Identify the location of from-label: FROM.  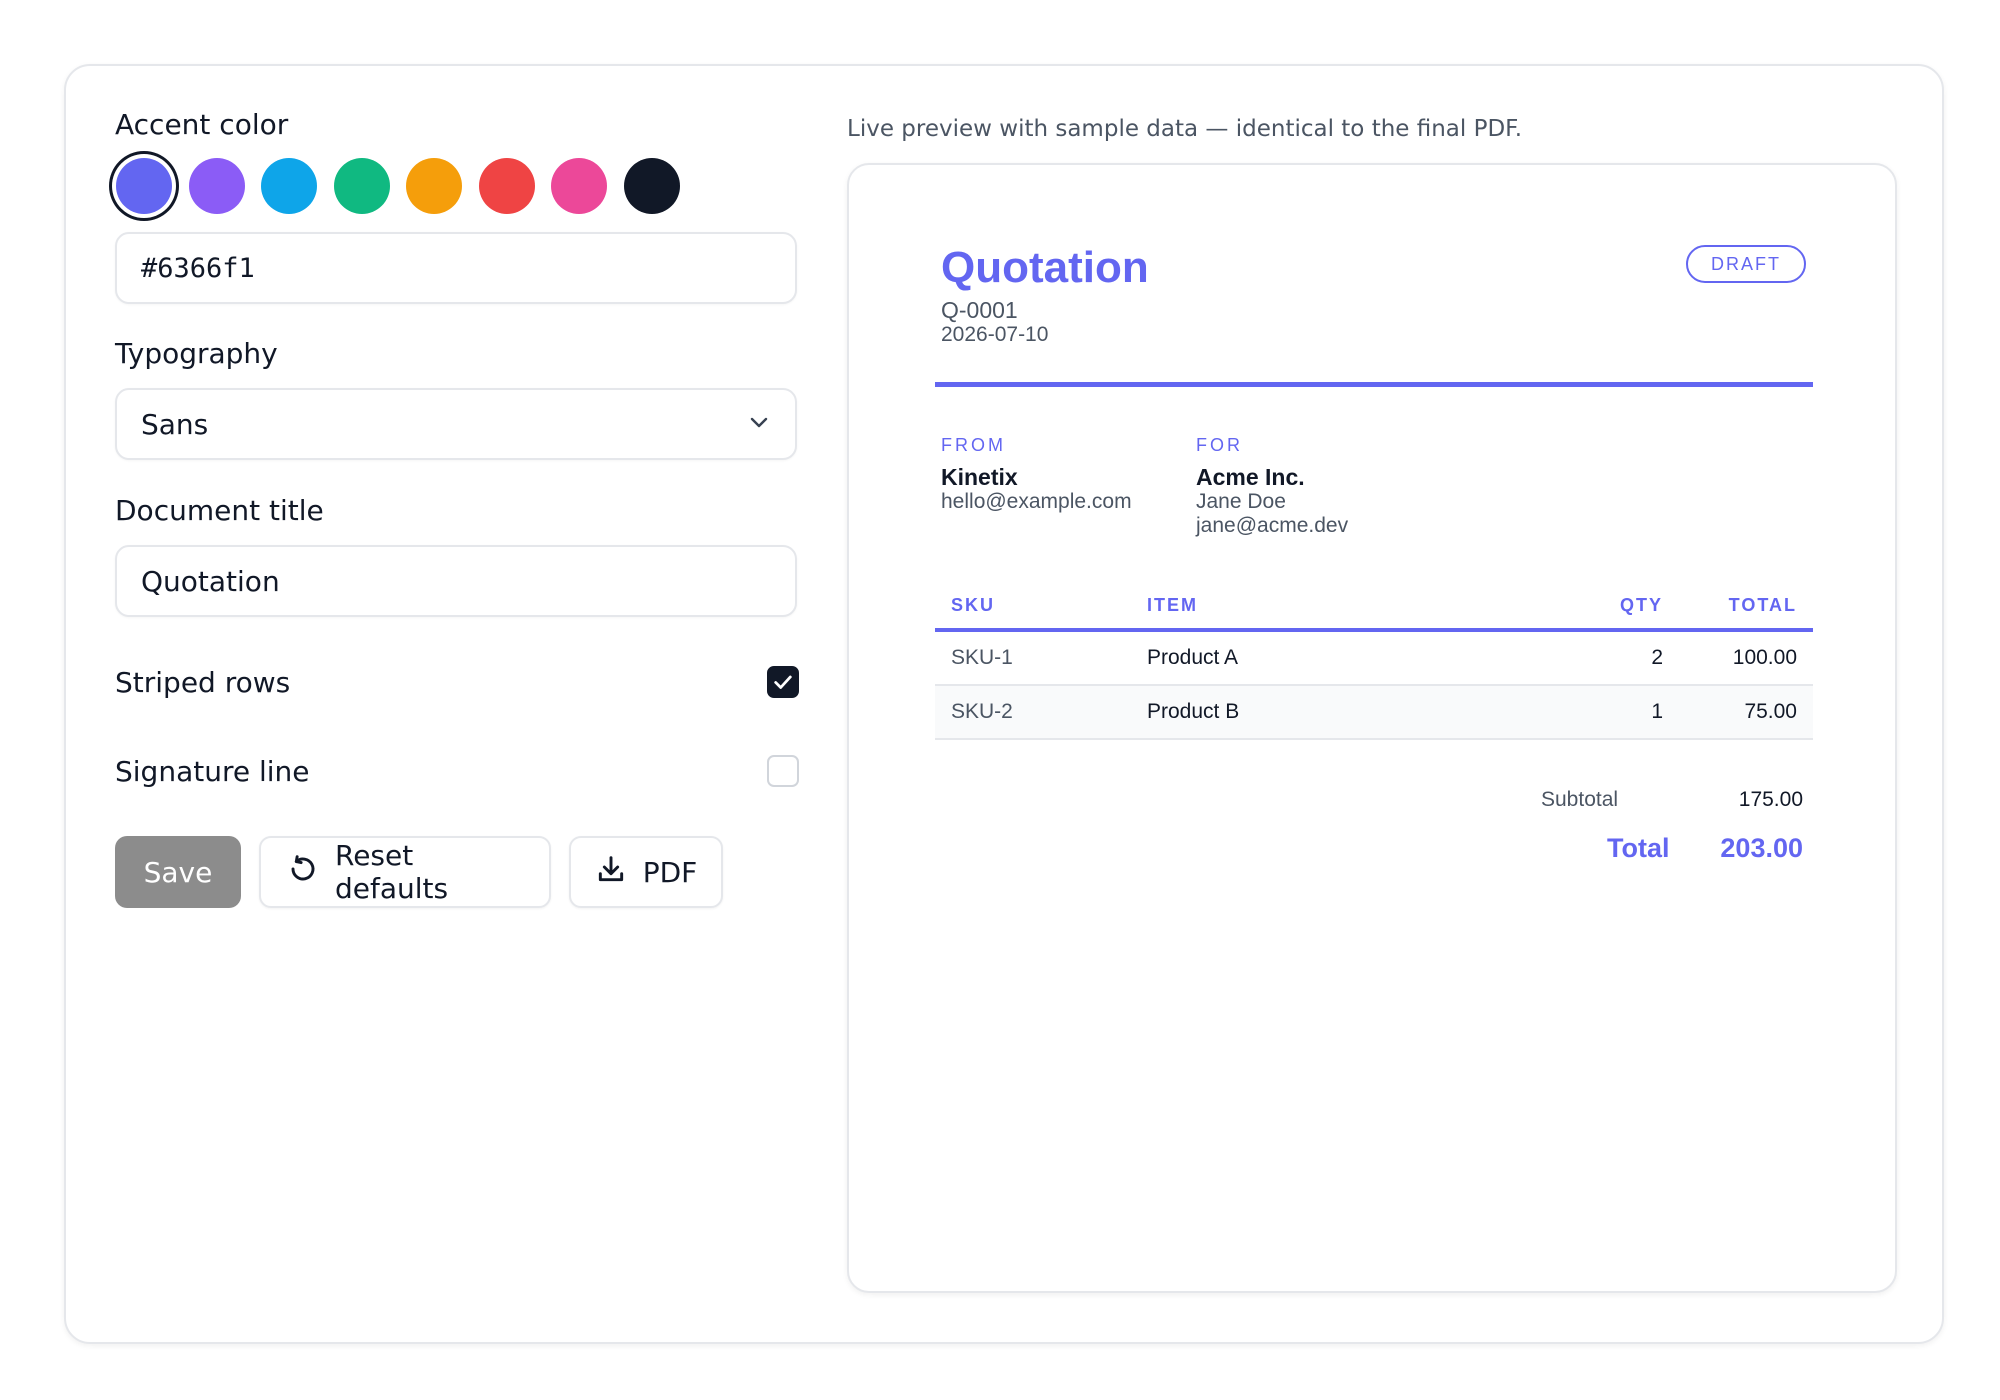
(973, 445).